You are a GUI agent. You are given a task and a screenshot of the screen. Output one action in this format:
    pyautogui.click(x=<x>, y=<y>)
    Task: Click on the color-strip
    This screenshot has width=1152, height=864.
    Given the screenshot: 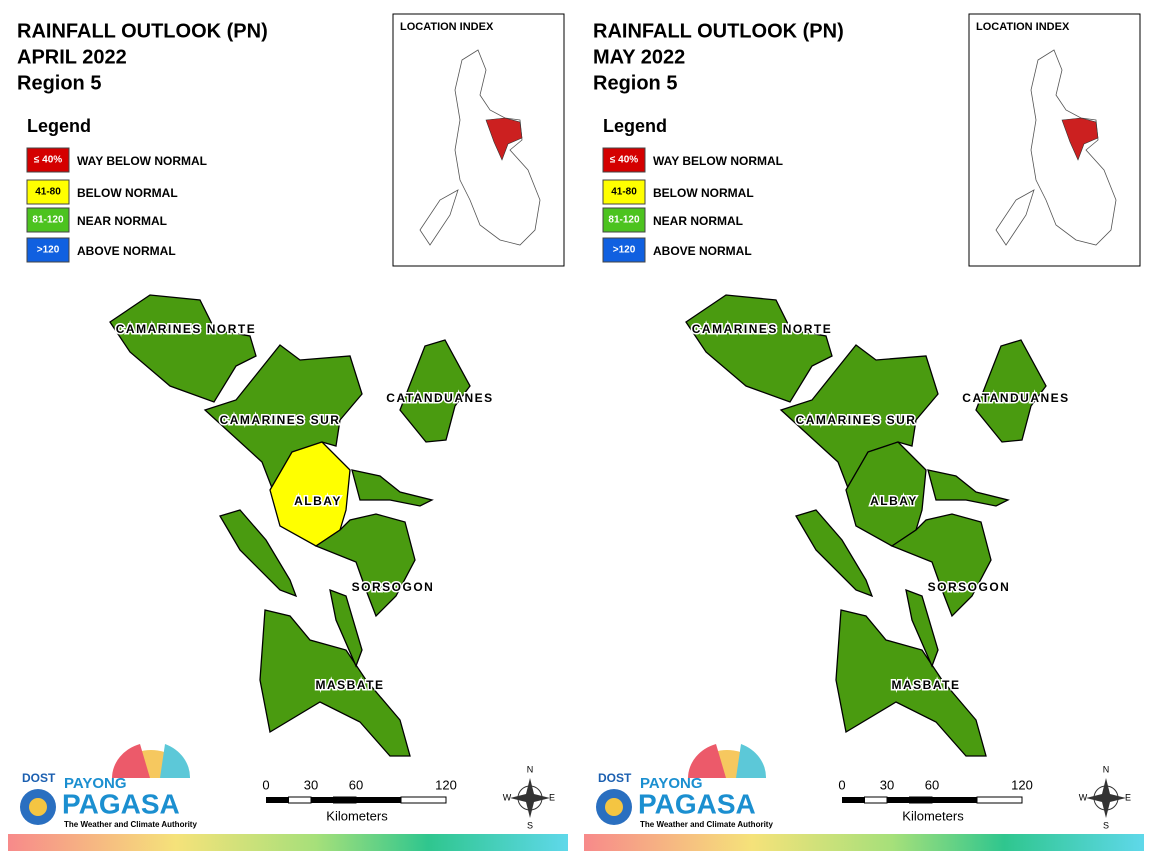 What is the action you would take?
    pyautogui.click(x=864, y=842)
    